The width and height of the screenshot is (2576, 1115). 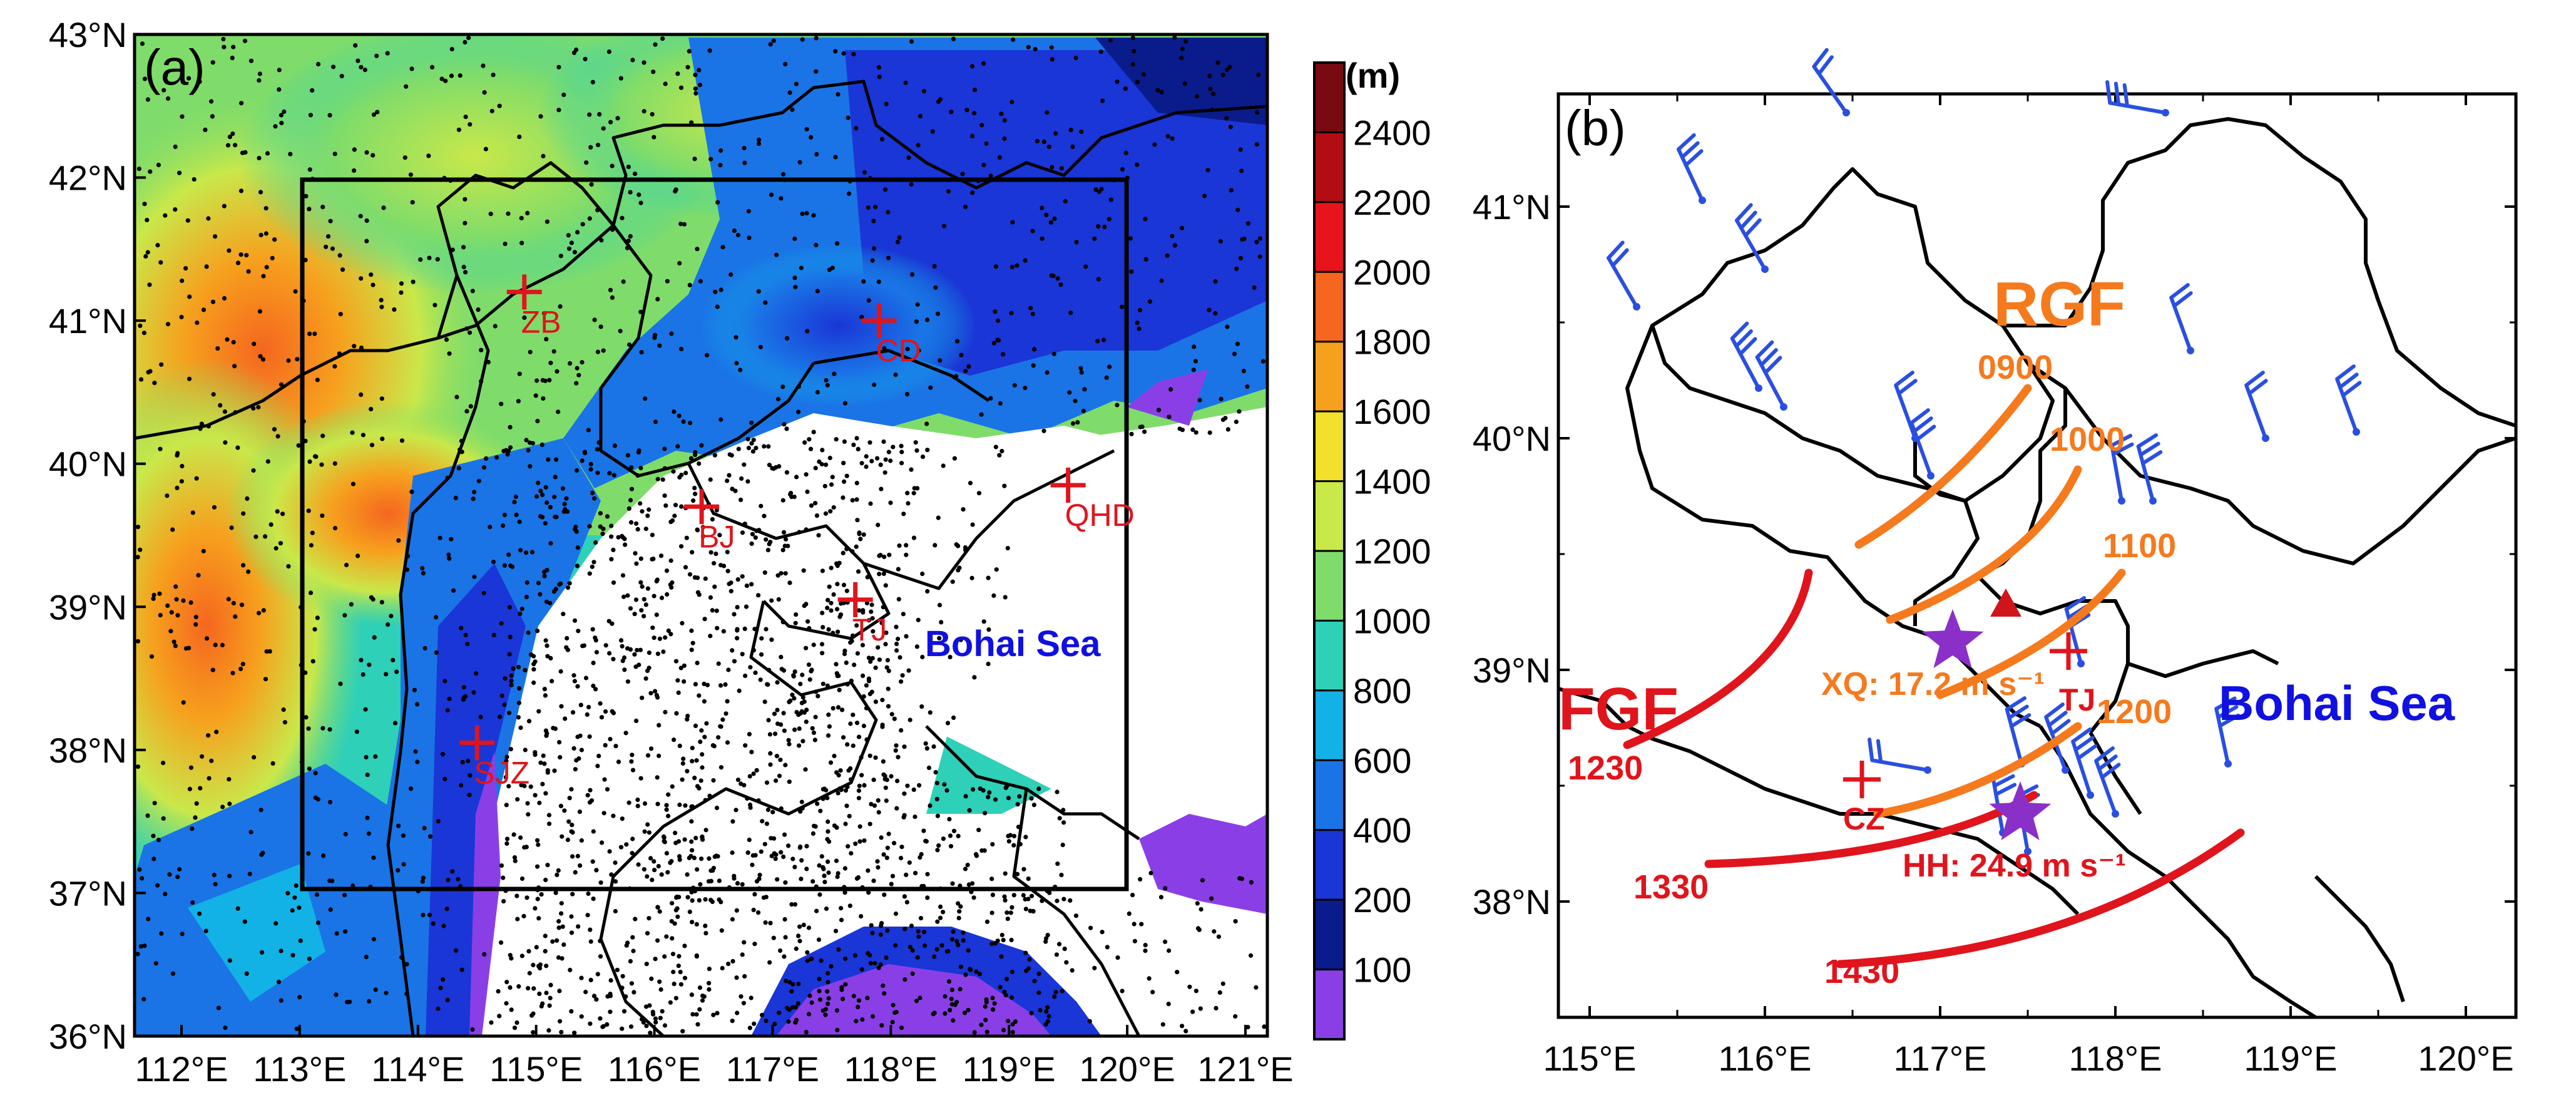 I want to click on panel-a-lat-tick: 37°N, so click(x=88, y=893).